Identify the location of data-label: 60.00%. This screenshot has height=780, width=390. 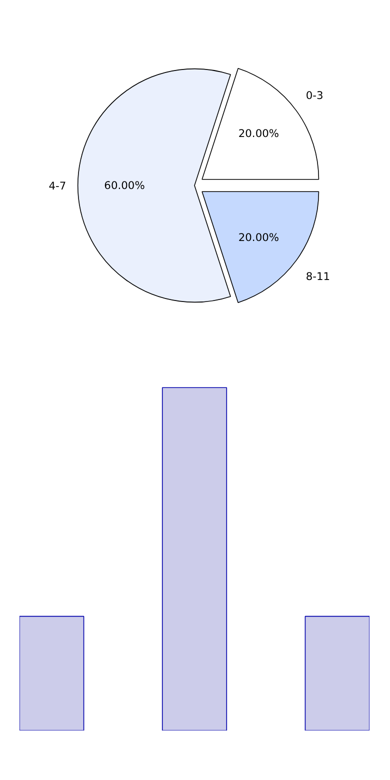
(124, 185).